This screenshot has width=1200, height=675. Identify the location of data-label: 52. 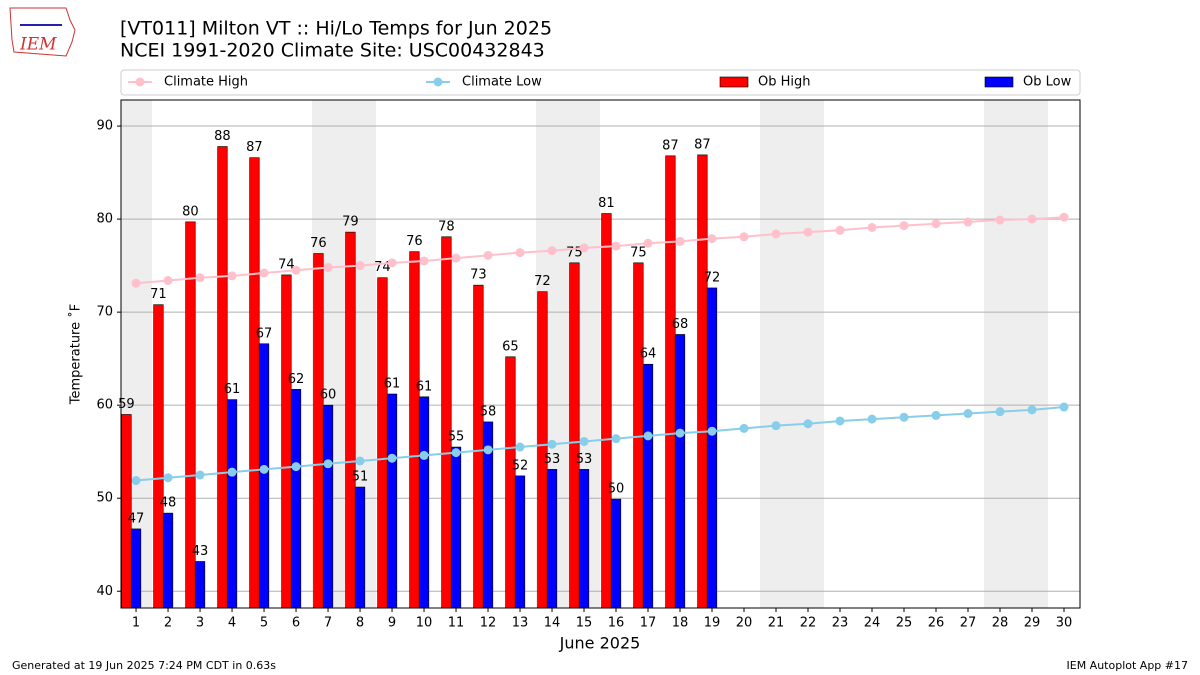
(520, 465).